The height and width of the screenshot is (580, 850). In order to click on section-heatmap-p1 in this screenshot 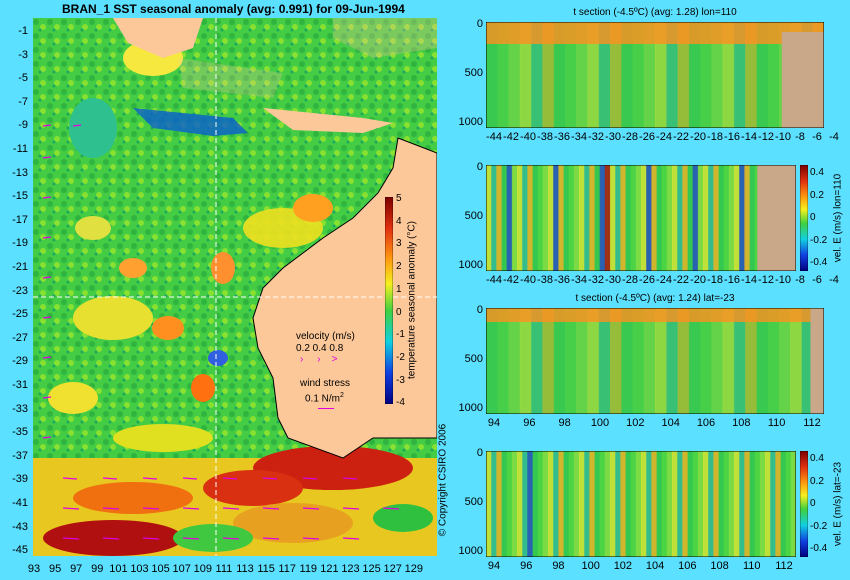, I will do `click(655, 75)`.